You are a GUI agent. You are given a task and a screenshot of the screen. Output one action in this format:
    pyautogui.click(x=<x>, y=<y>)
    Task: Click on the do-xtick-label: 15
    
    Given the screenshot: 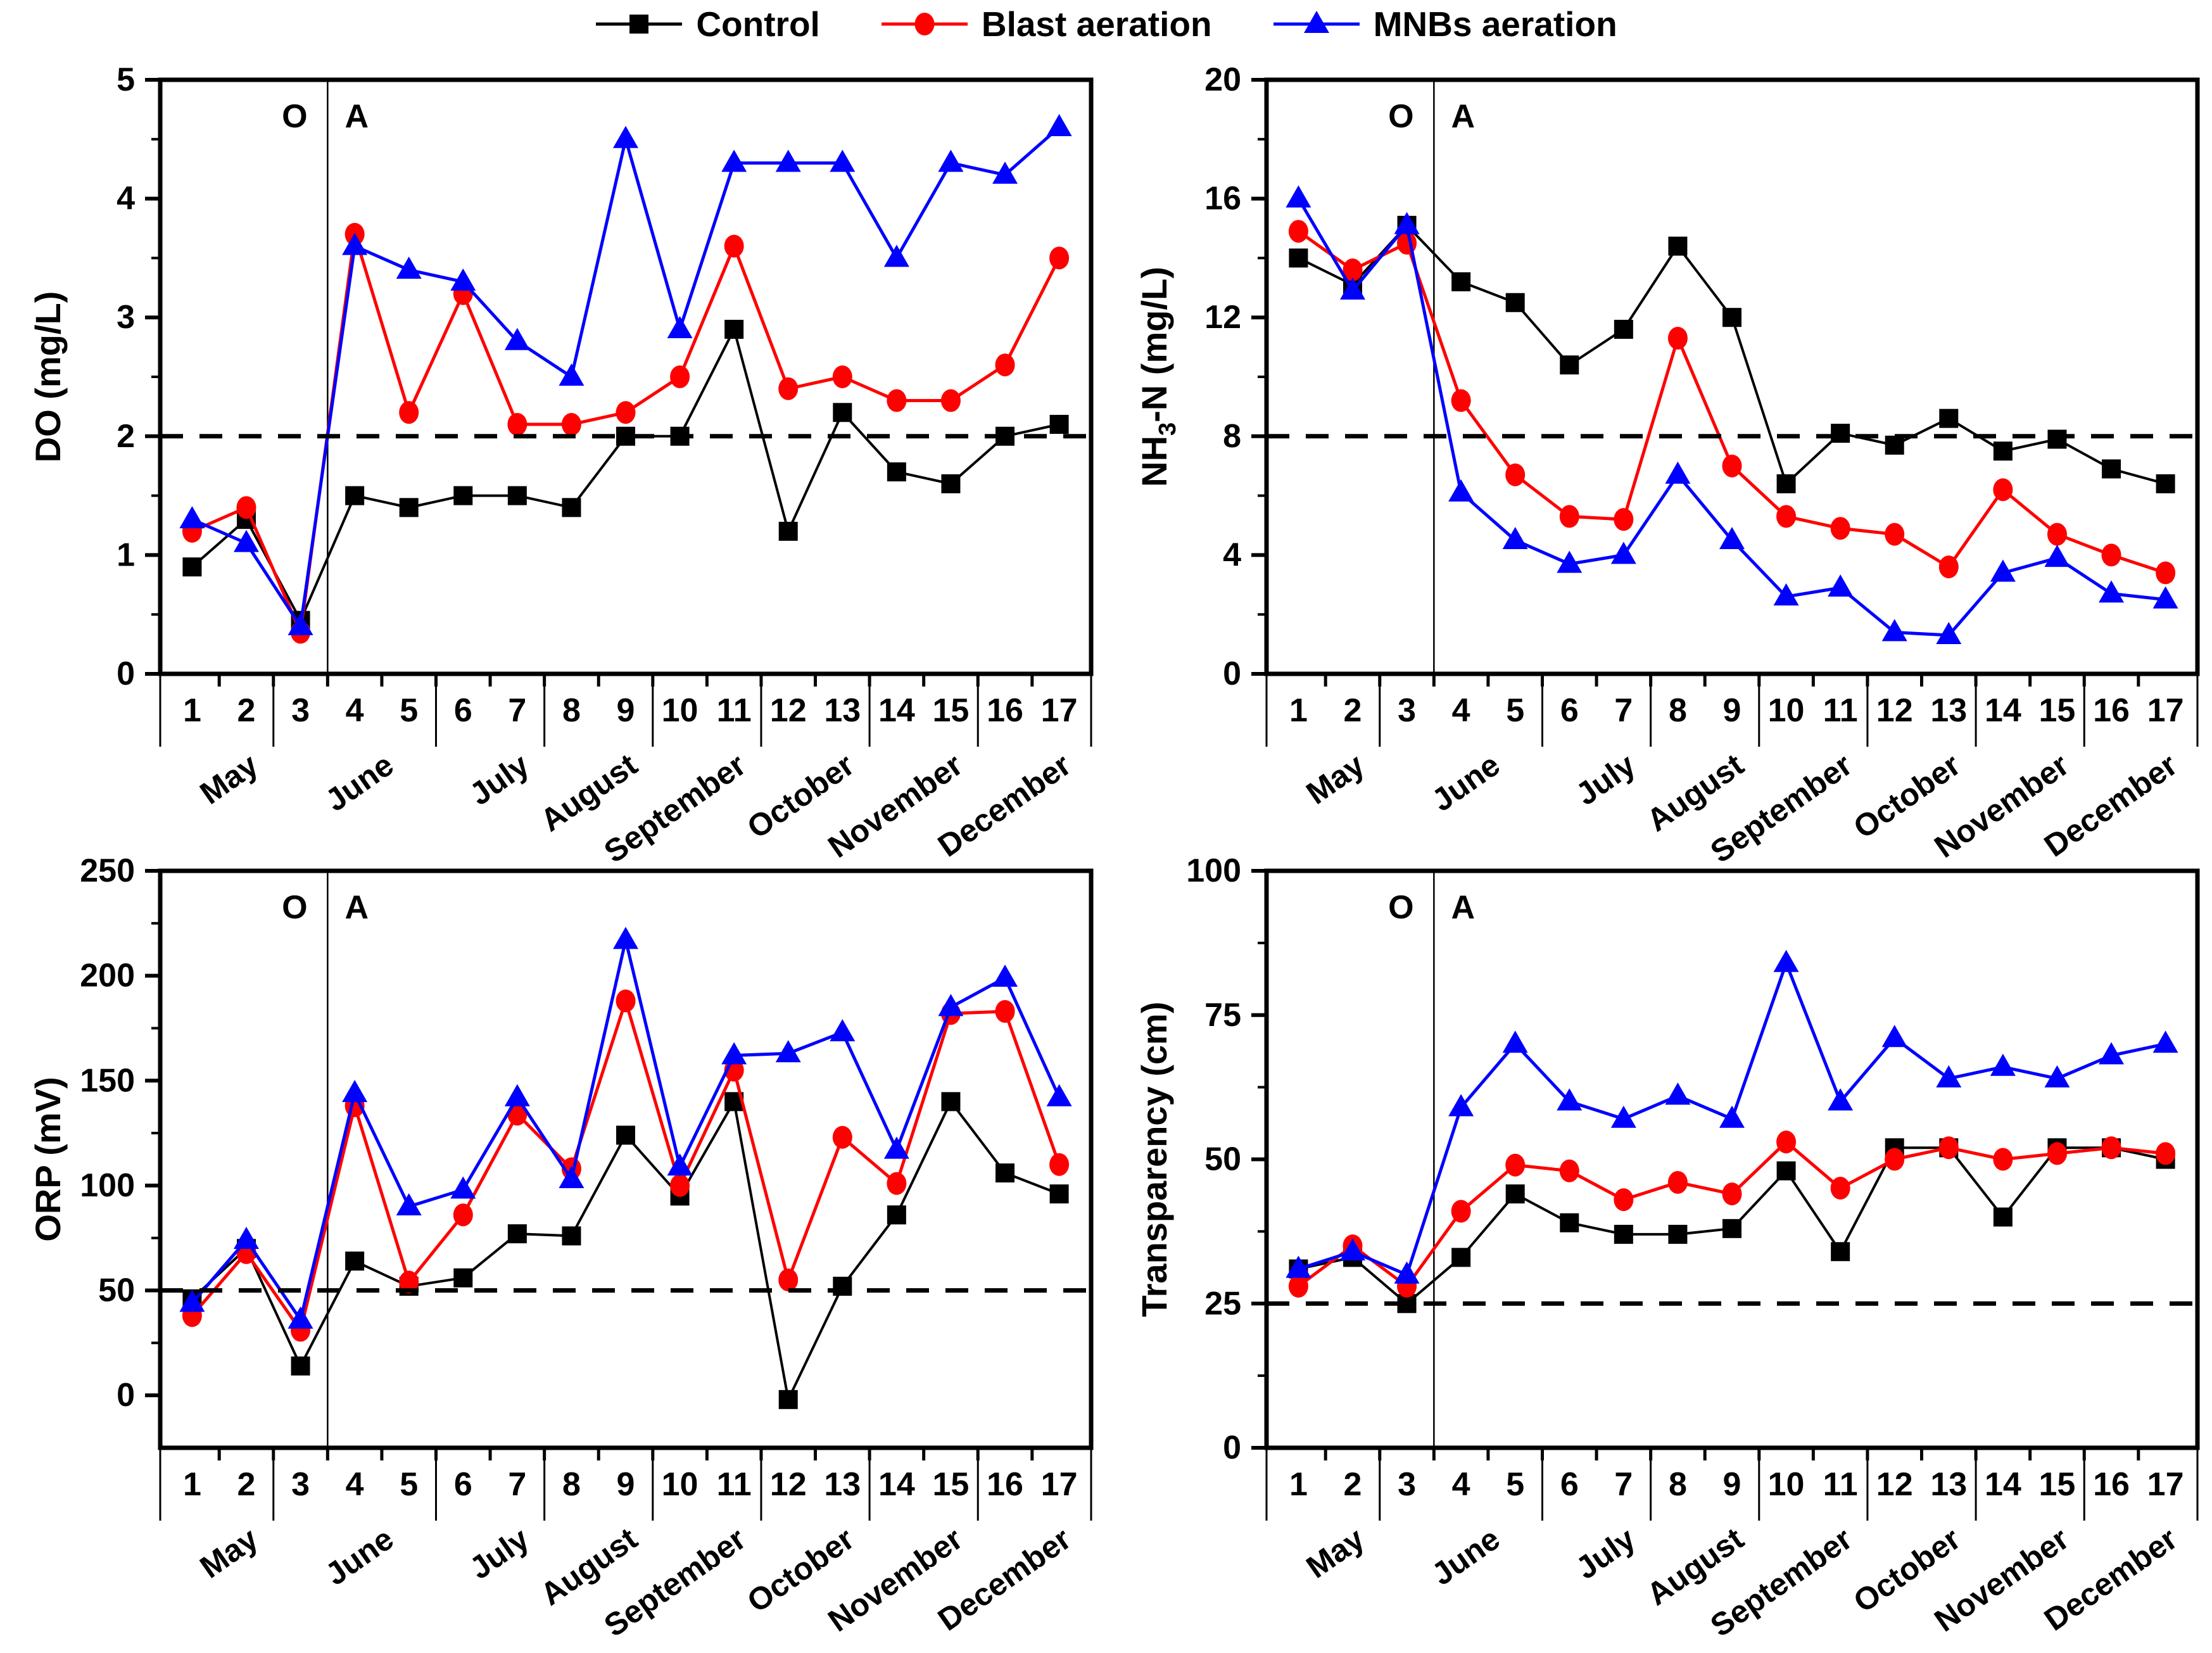 What is the action you would take?
    pyautogui.click(x=951, y=710)
    